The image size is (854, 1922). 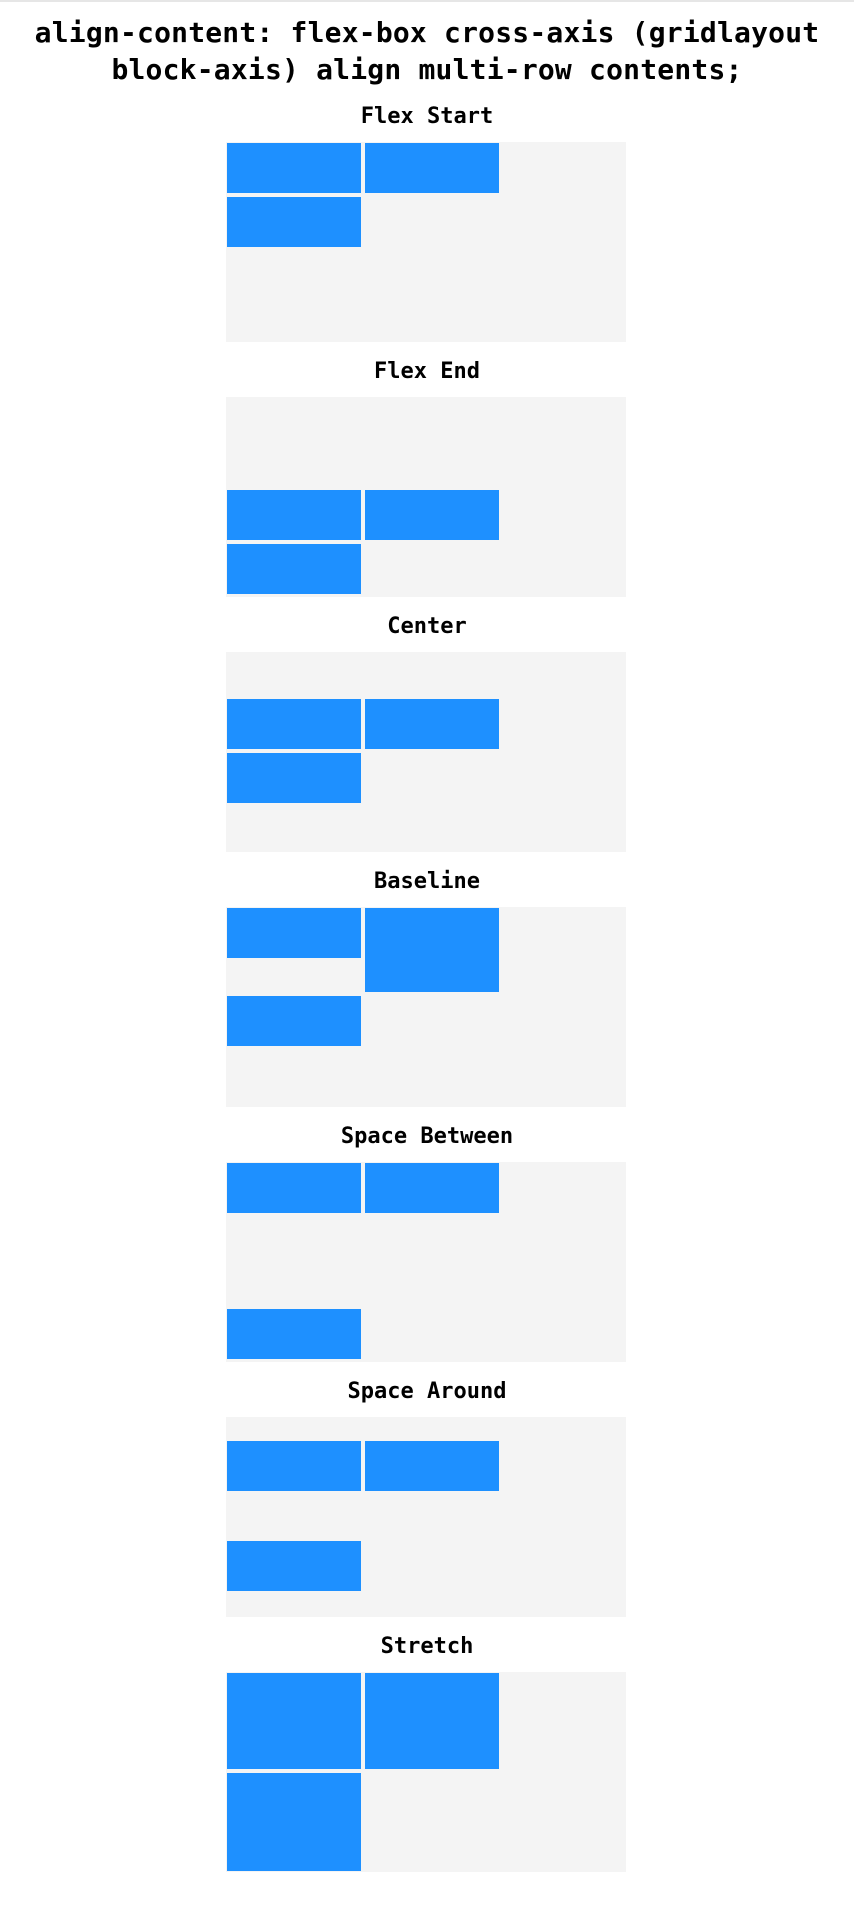 What do you see at coordinates (427, 1646) in the screenshot?
I see `section-title: Stretch` at bounding box center [427, 1646].